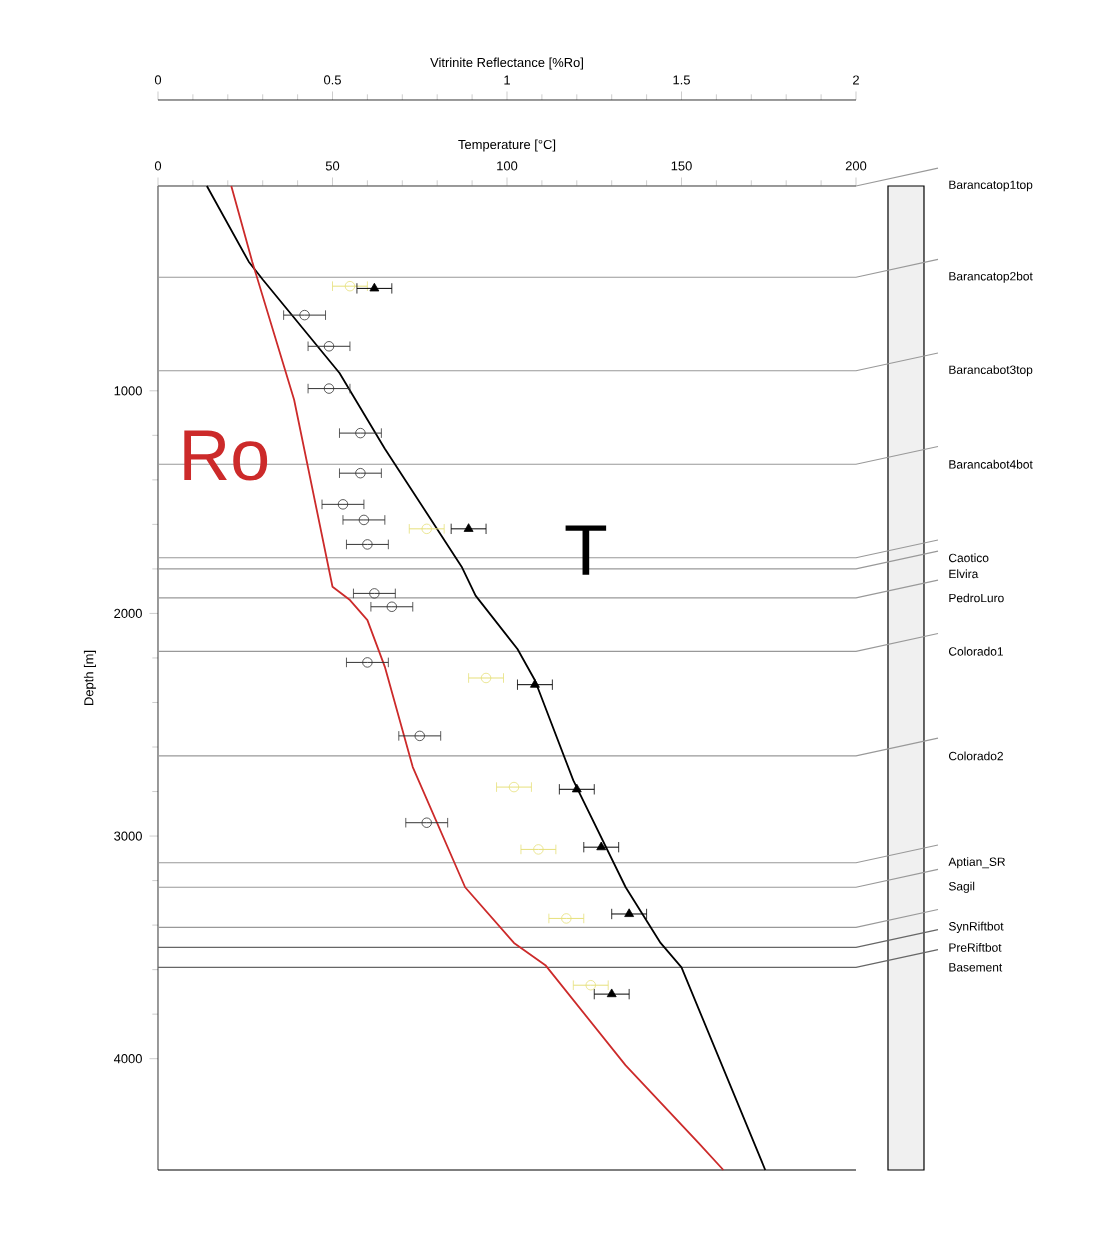 The height and width of the screenshot is (1234, 1094). I want to click on series-label: T, so click(586, 550).